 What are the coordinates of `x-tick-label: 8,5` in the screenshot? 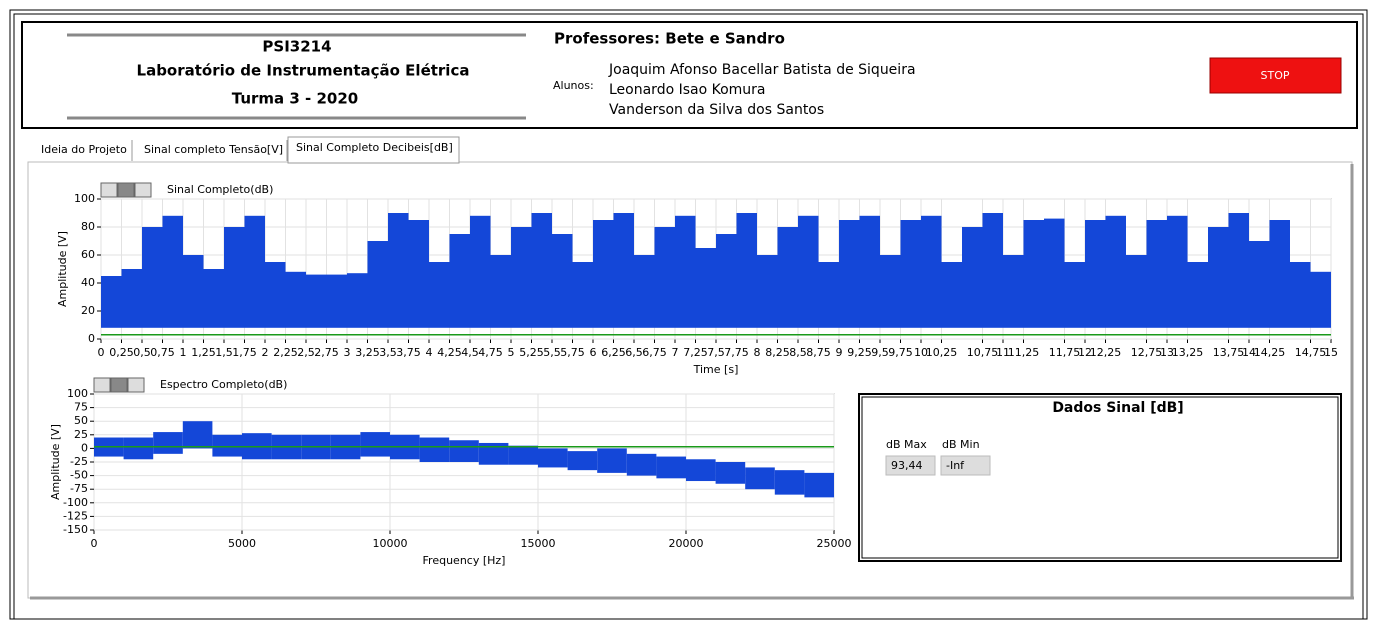 It's located at (798, 352).